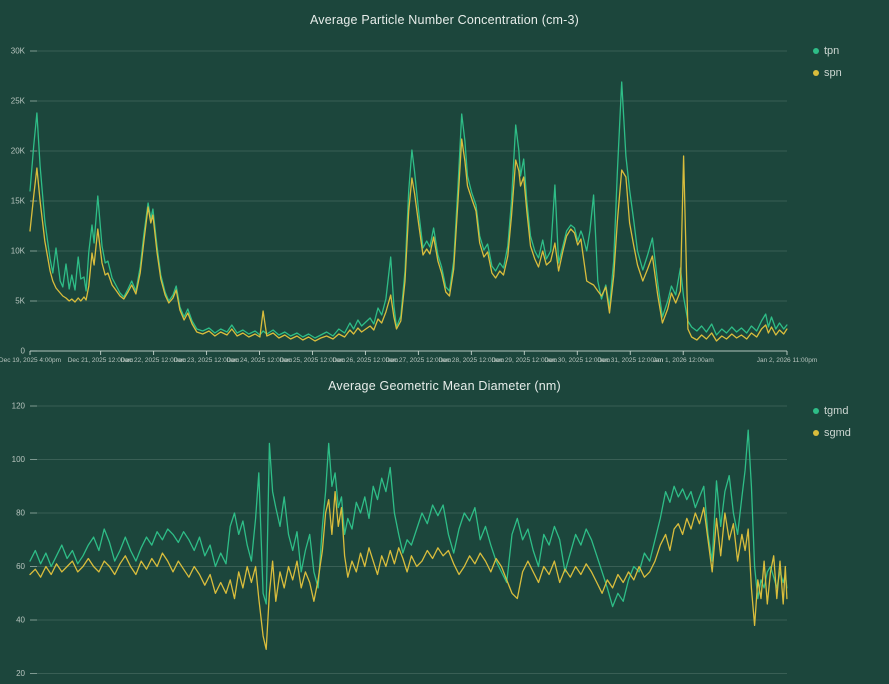  I want to click on sgmd-series-dot-icon, so click(816, 433).